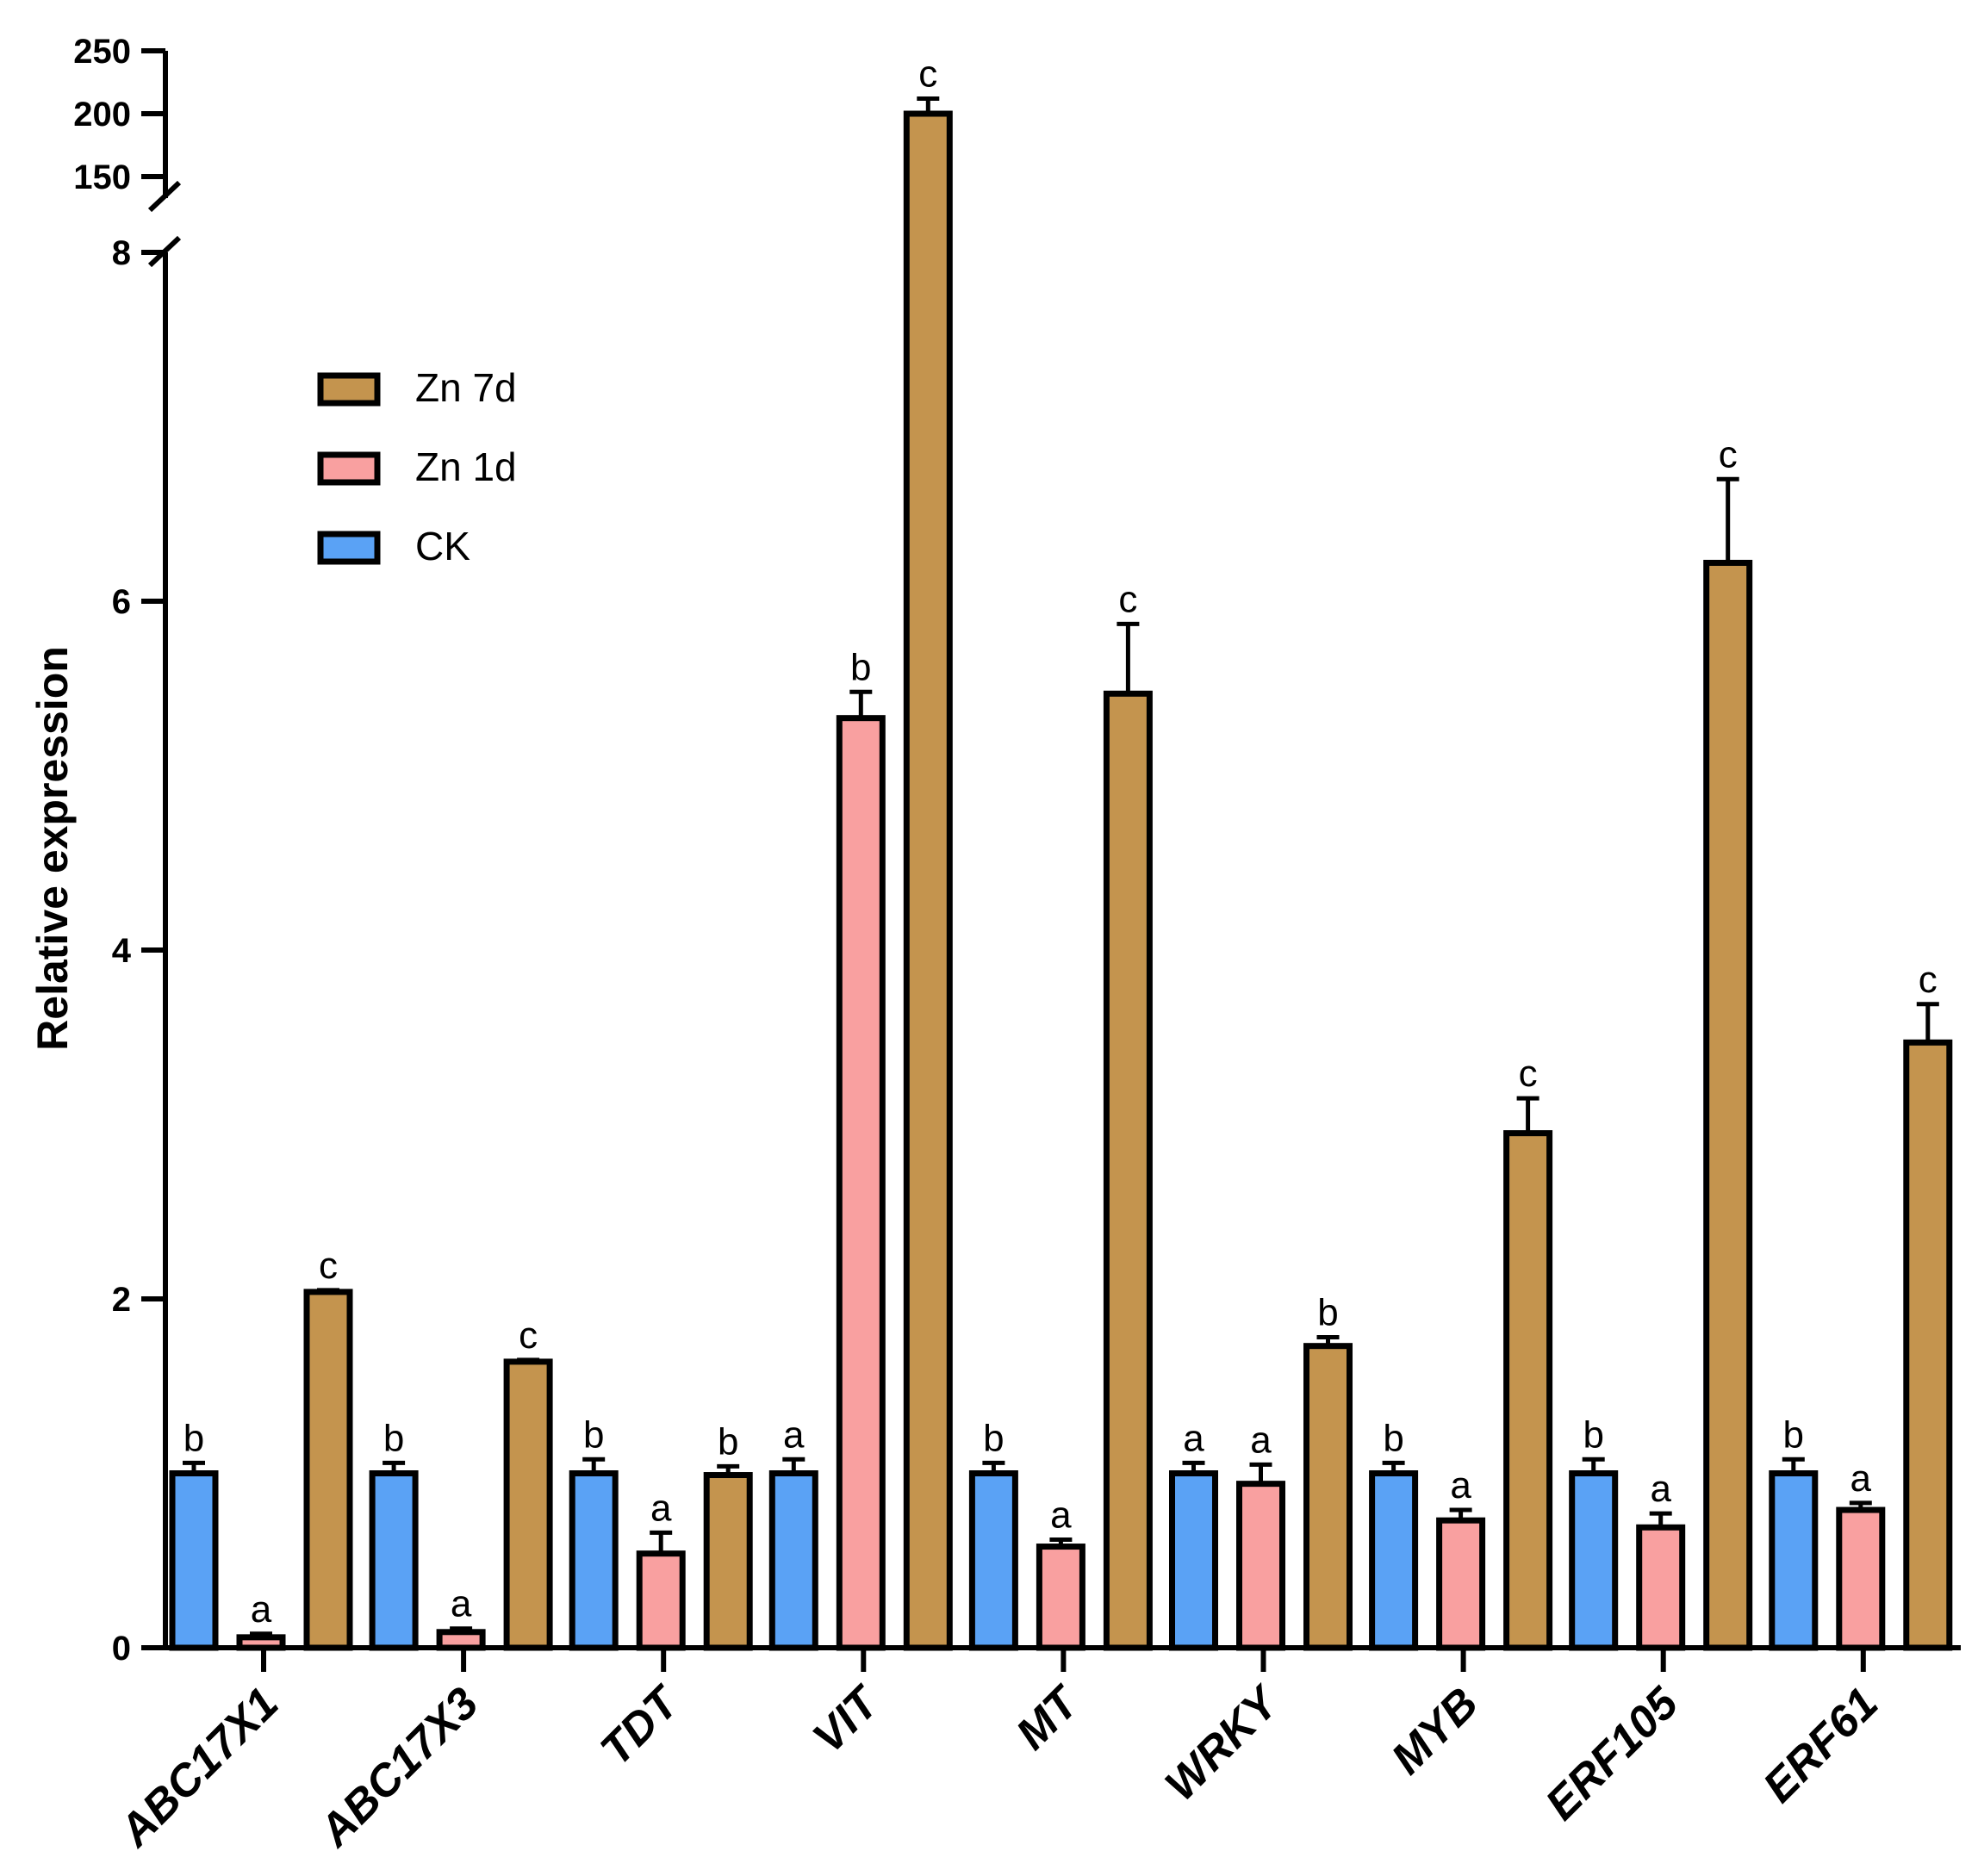 The image size is (1978, 1876). What do you see at coordinates (1612, 1754) in the screenshot?
I see `x-category-label: ERF105` at bounding box center [1612, 1754].